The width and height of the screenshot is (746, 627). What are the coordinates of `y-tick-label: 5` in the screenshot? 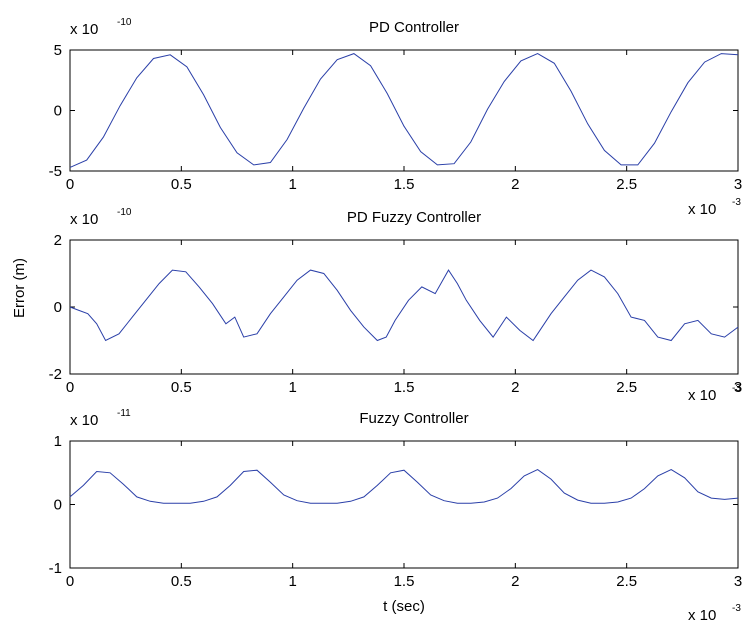 It's located at (58, 50).